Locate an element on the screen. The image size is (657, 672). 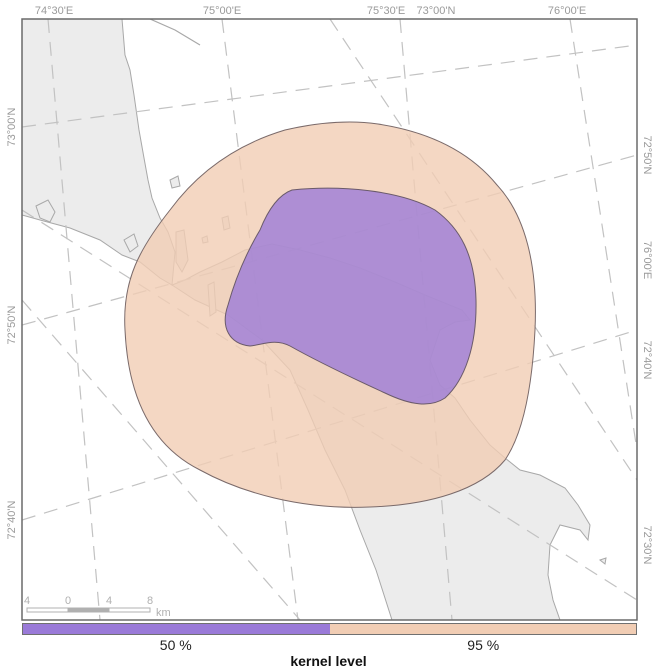
legend-title: kernel level is located at coordinates (328, 661).